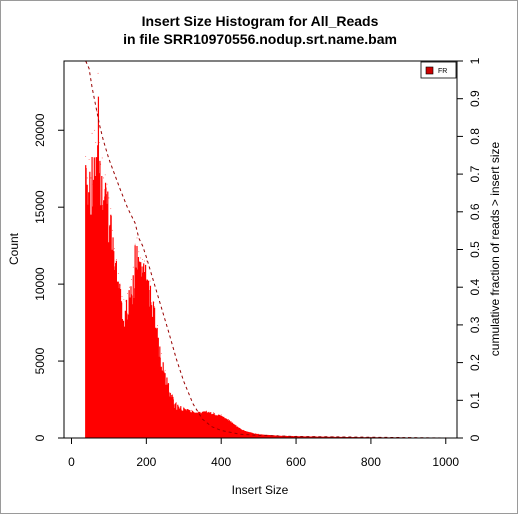 The width and height of the screenshot is (518, 515). What do you see at coordinates (40, 360) in the screenshot?
I see `y-tick-label-5000: 5000` at bounding box center [40, 360].